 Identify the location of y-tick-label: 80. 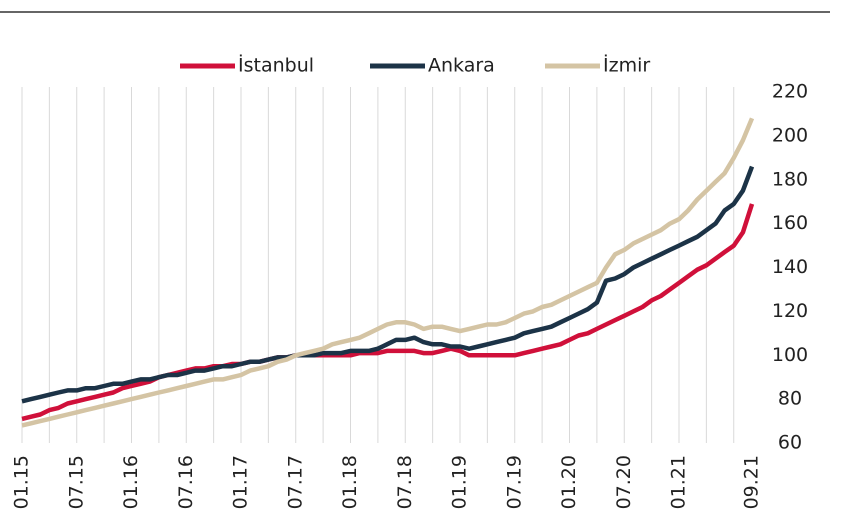
(790, 399).